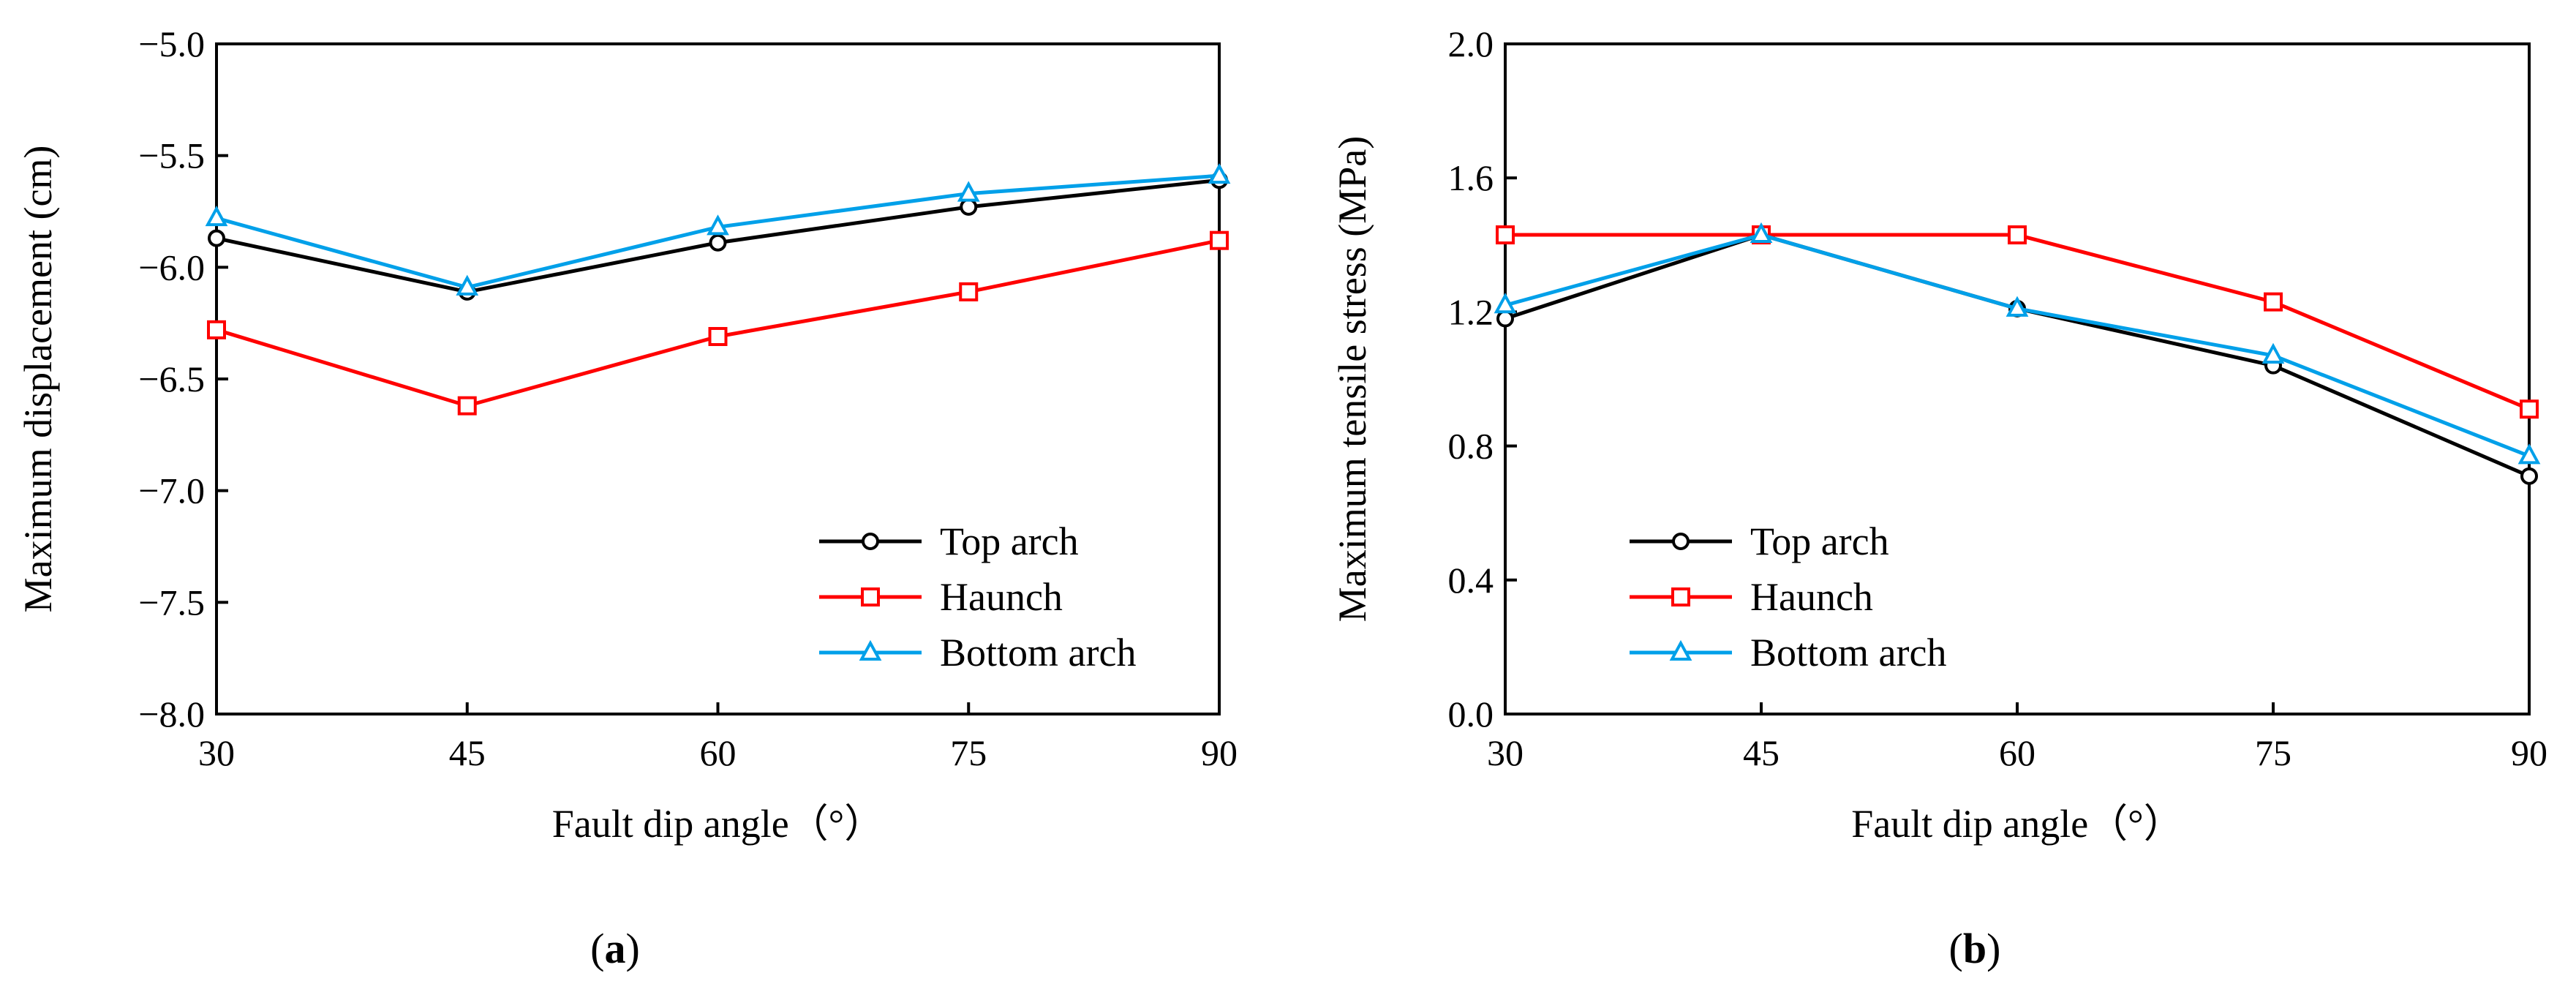 The width and height of the screenshot is (2576, 1003). What do you see at coordinates (171, 155) in the screenshot?
I see `y-tick-label: −5.5` at bounding box center [171, 155].